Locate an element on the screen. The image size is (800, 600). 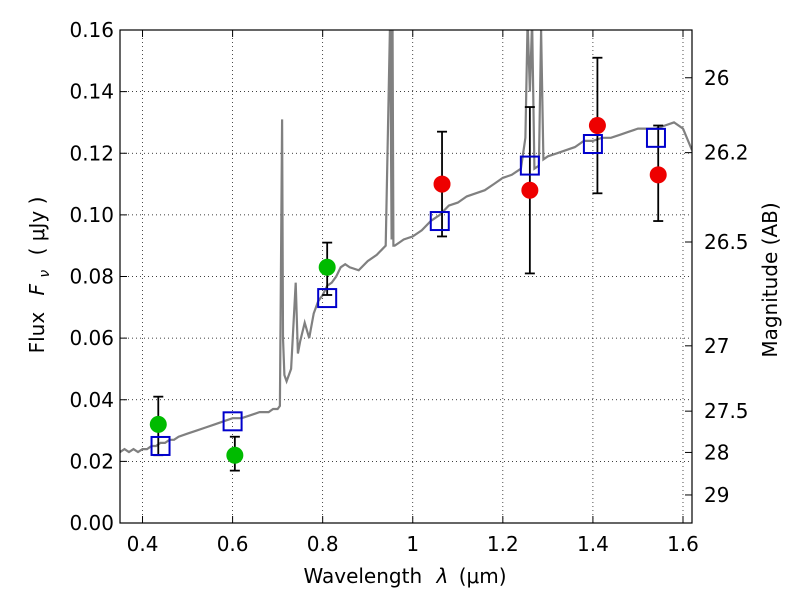
y2-tick-label: 28 is located at coordinates (716, 452).